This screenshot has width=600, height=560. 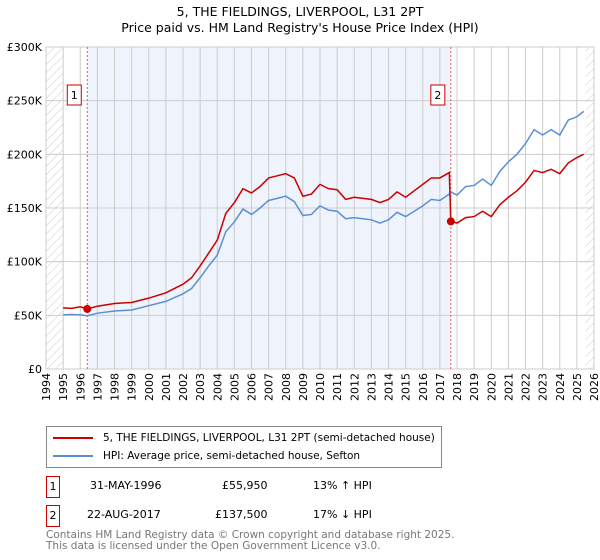 What do you see at coordinates (577, 387) in the screenshot?
I see `x-tick-label: 2025` at bounding box center [577, 387].